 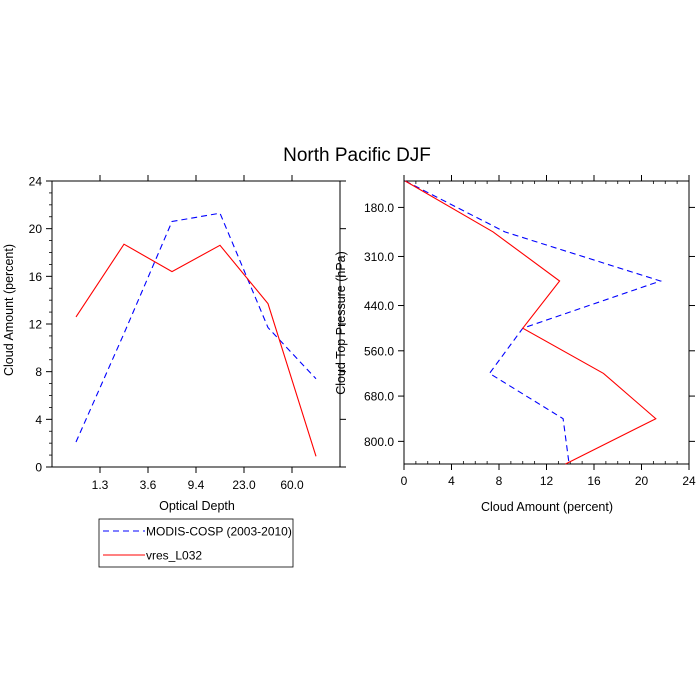 I want to click on right-y-tick-label: 680.0, so click(x=379, y=397).